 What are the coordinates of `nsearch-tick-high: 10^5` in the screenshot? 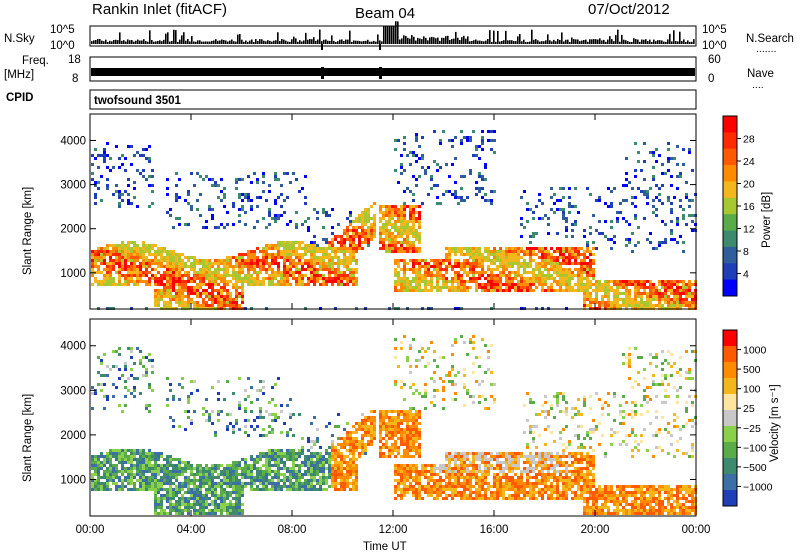 It's located at (714, 30).